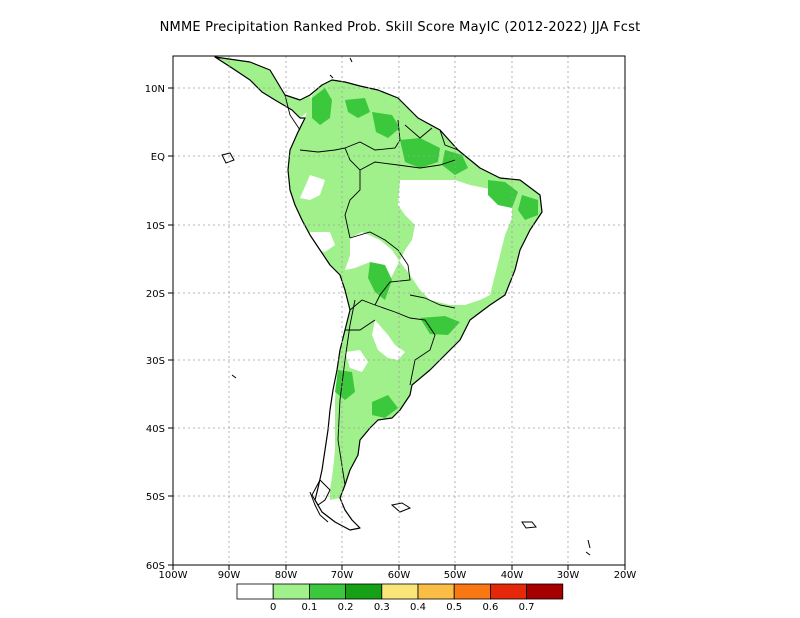 This screenshot has width=800, height=618. Describe the element at coordinates (273, 607) in the screenshot. I see `colorbar-label: 0` at that location.